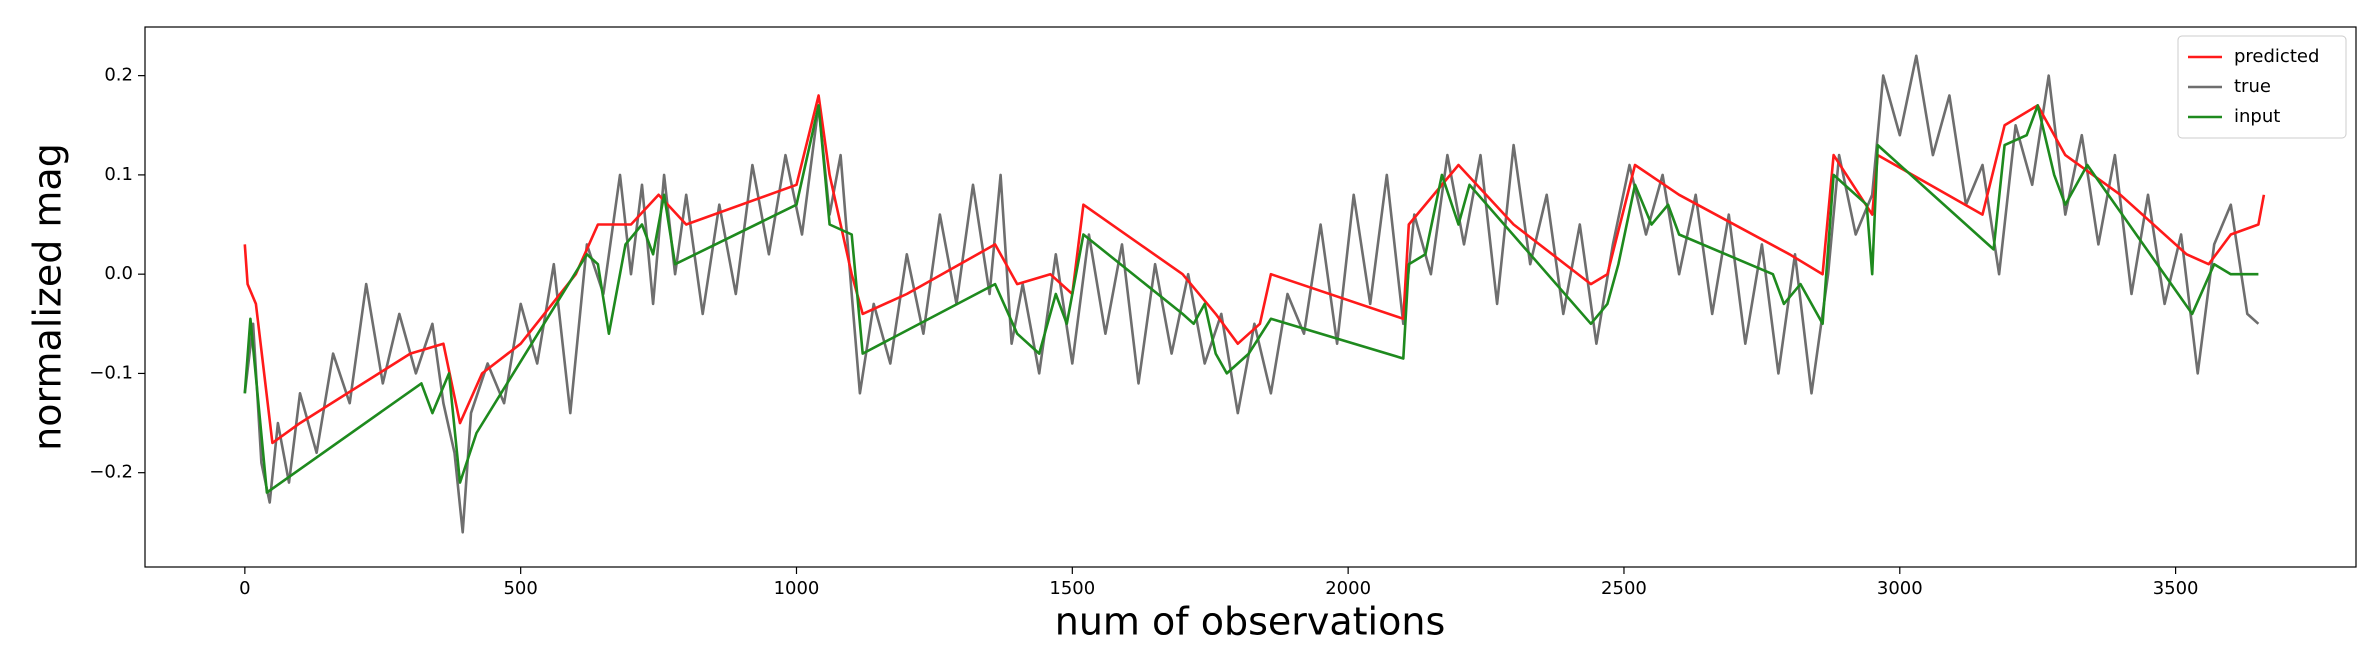 This screenshot has width=2376, height=664. I want to click on x-tick-label: 2500, so click(1624, 588).